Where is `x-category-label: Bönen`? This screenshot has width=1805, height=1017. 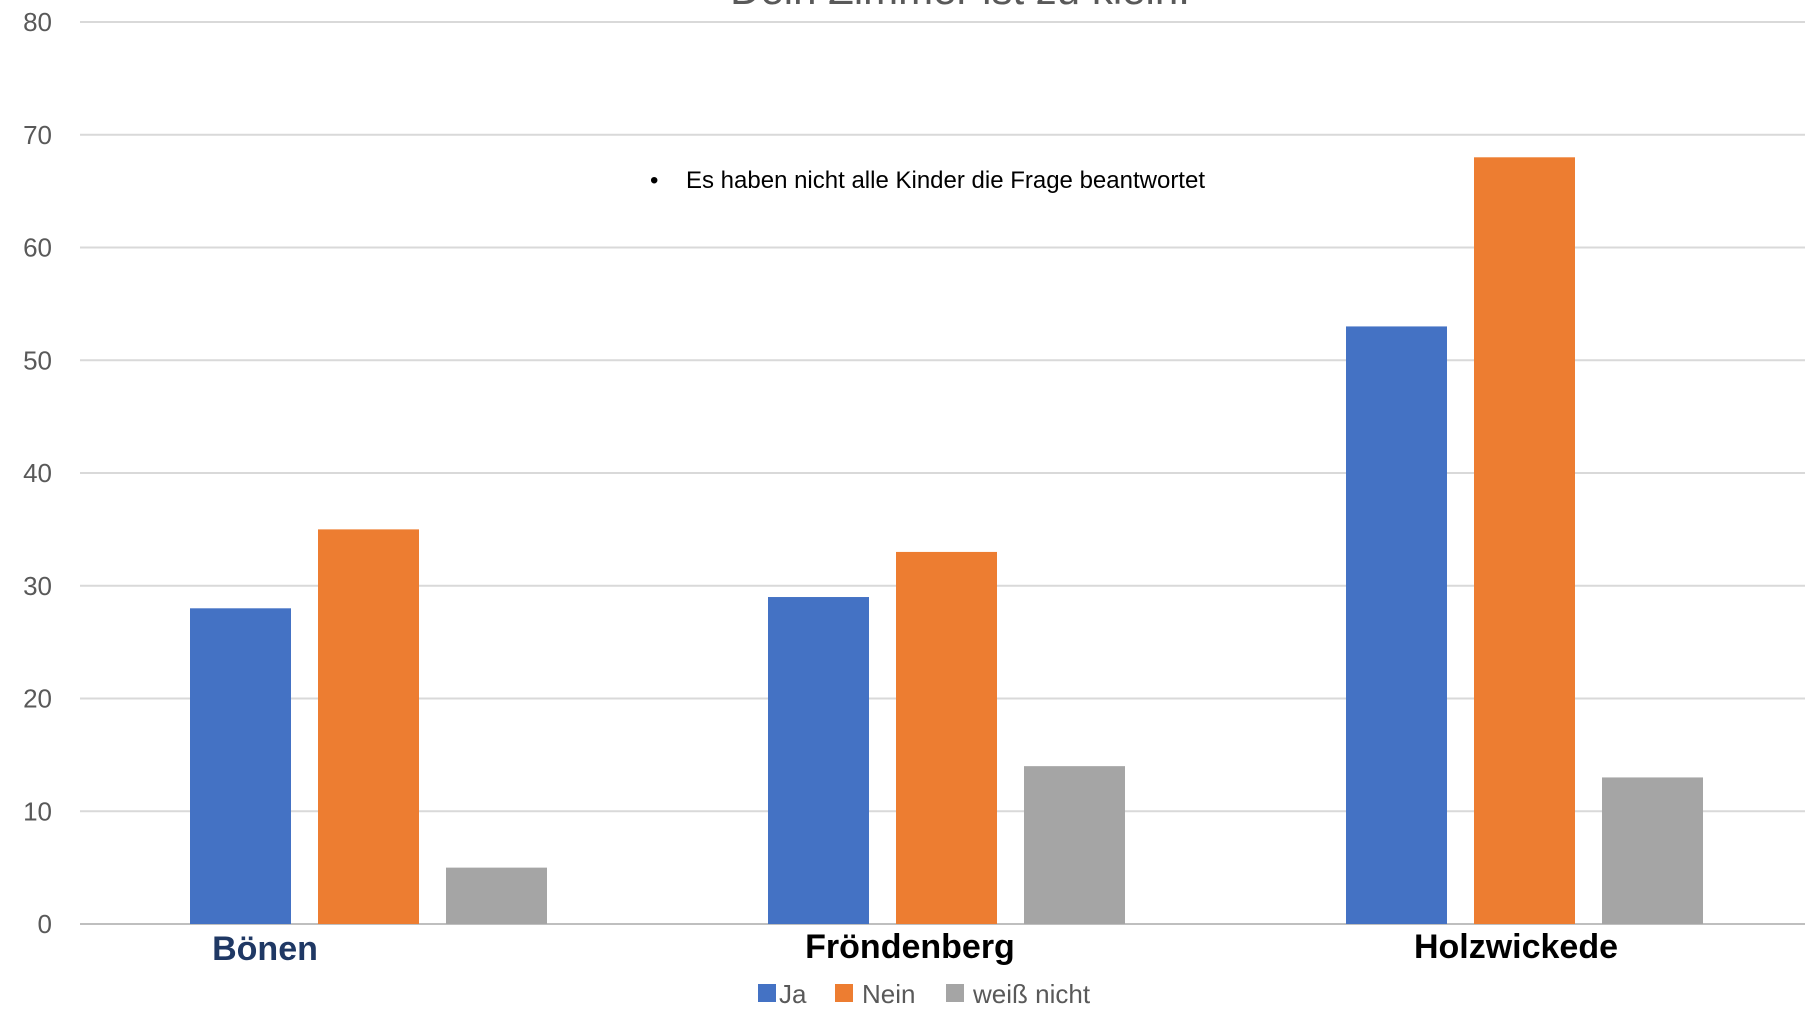 x-category-label: Bönen is located at coordinates (265, 949).